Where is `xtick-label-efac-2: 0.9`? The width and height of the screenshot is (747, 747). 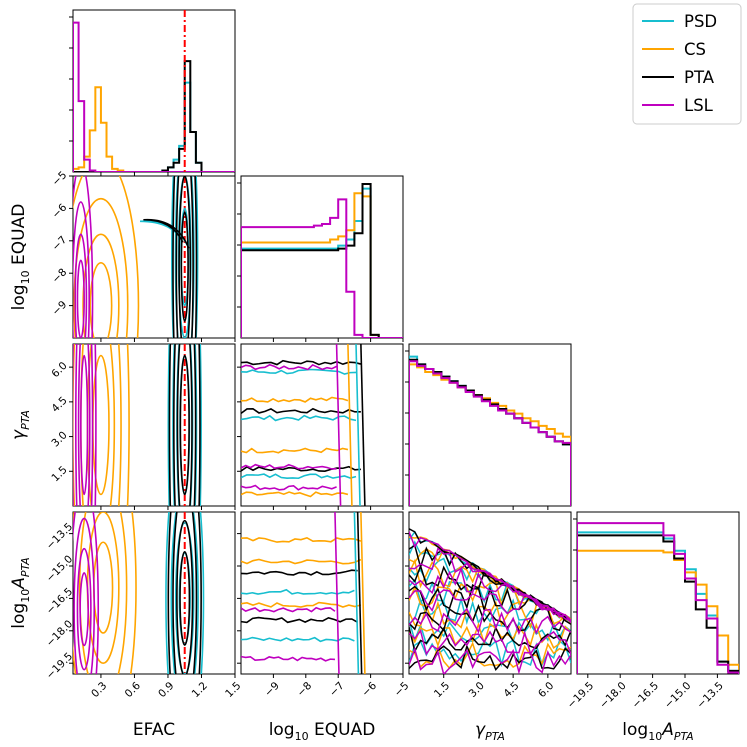 xtick-label-efac-2: 0.9 is located at coordinates (166, 690).